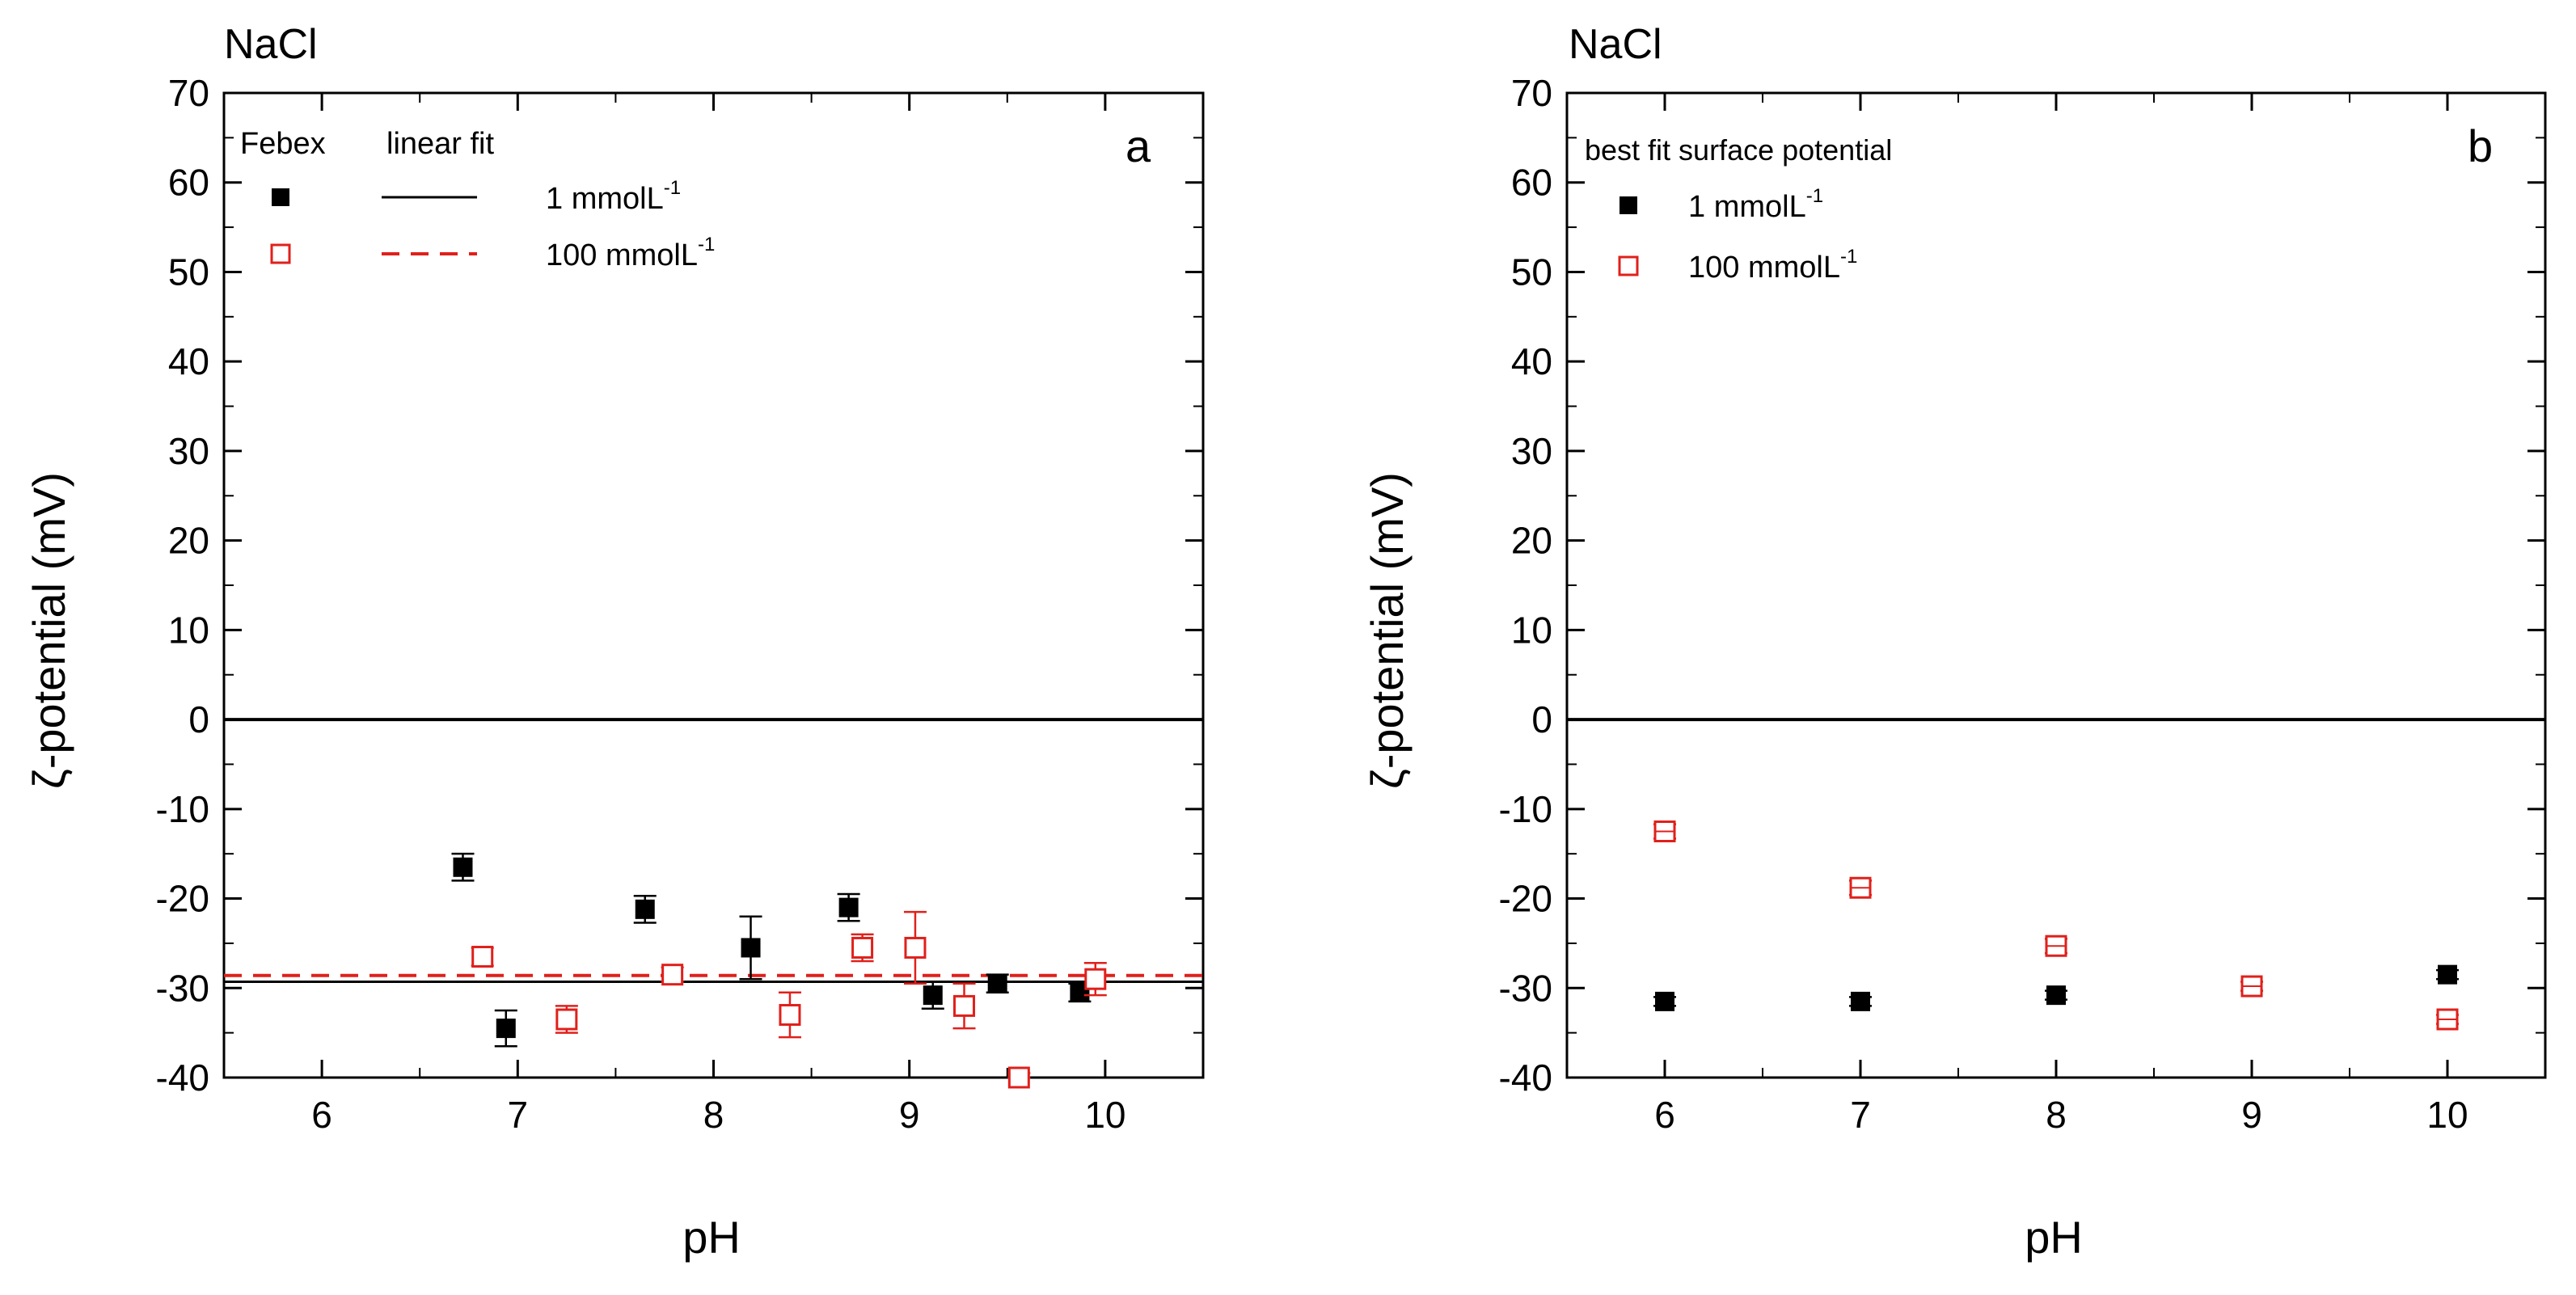 This screenshot has height=1295, width=2576. Describe the element at coordinates (1755, 204) in the screenshot. I see `panel-b-legend-label-1mmol: 1 mmolL-1` at that location.